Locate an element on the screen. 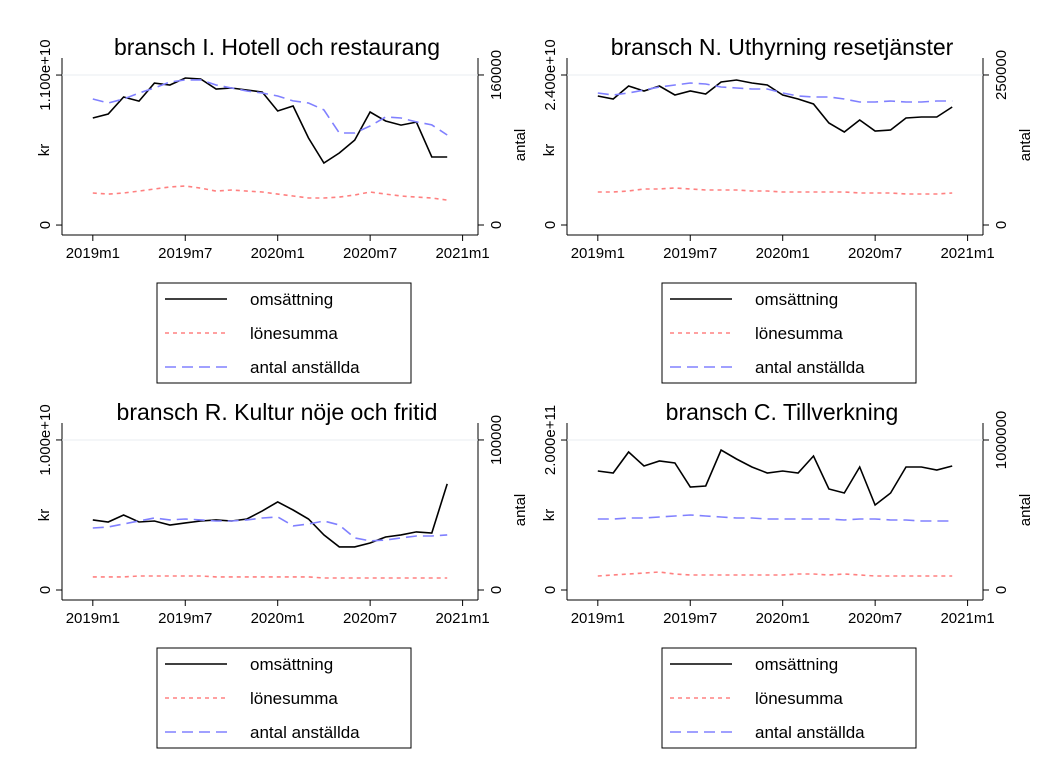  y-tick-label: 2.400e+10 is located at coordinates (550, 74).